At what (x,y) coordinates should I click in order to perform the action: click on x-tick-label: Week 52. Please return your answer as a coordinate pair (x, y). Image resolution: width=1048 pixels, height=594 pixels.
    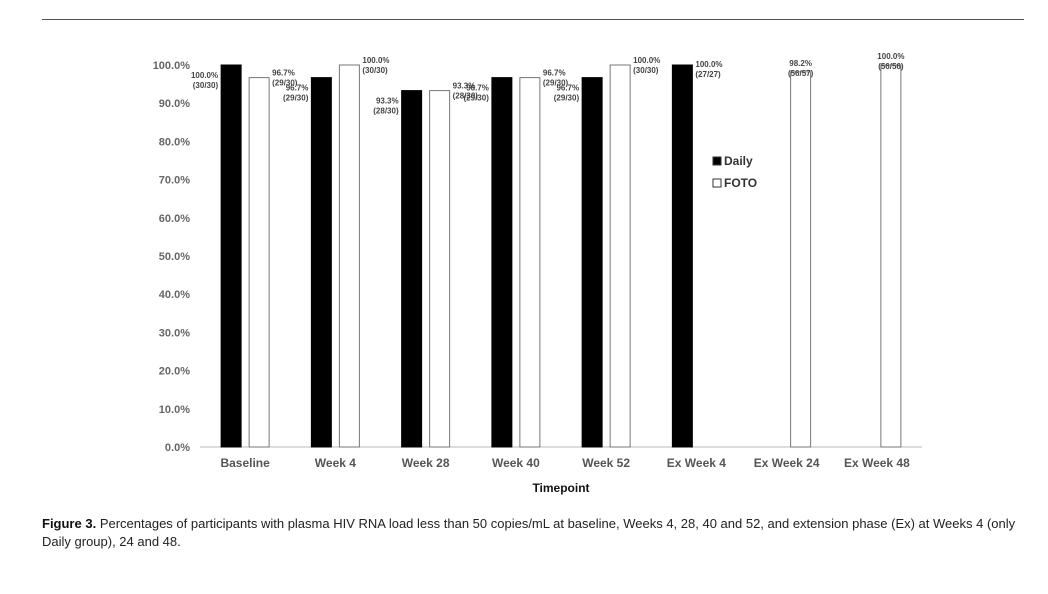
    Looking at the image, I should click on (606, 463).